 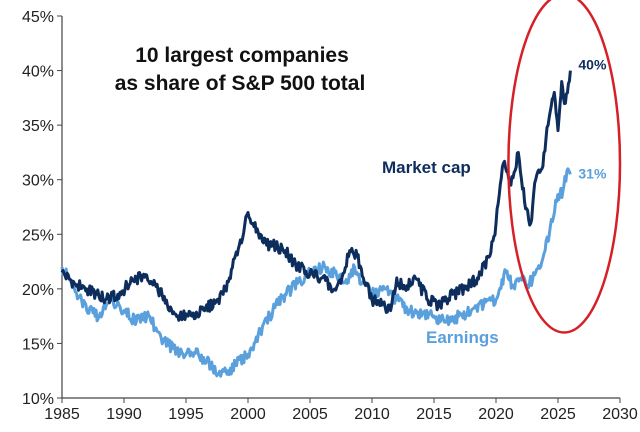 What do you see at coordinates (38, 399) in the screenshot?
I see `y-tick-label: 10%` at bounding box center [38, 399].